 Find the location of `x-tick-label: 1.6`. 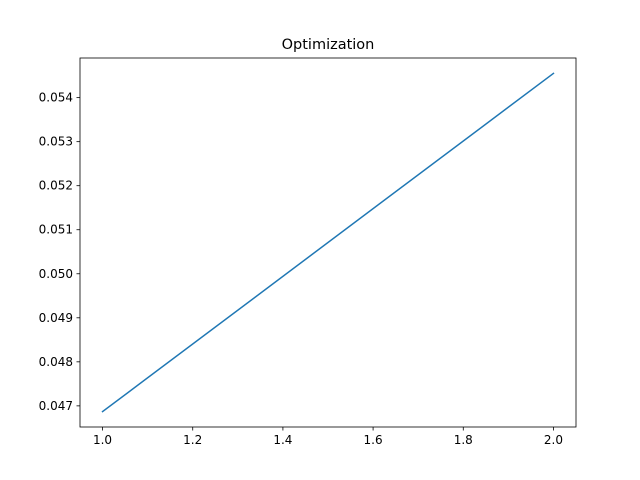

x-tick-label: 1.6 is located at coordinates (373, 440).